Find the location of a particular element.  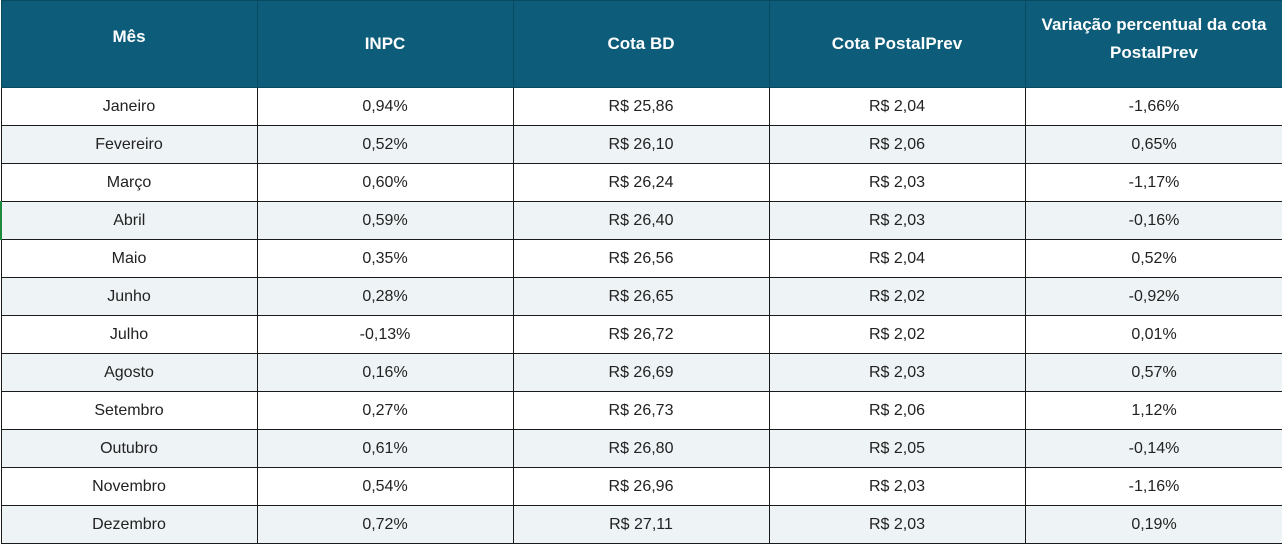

month-cell: Agosto is located at coordinates (129, 372).